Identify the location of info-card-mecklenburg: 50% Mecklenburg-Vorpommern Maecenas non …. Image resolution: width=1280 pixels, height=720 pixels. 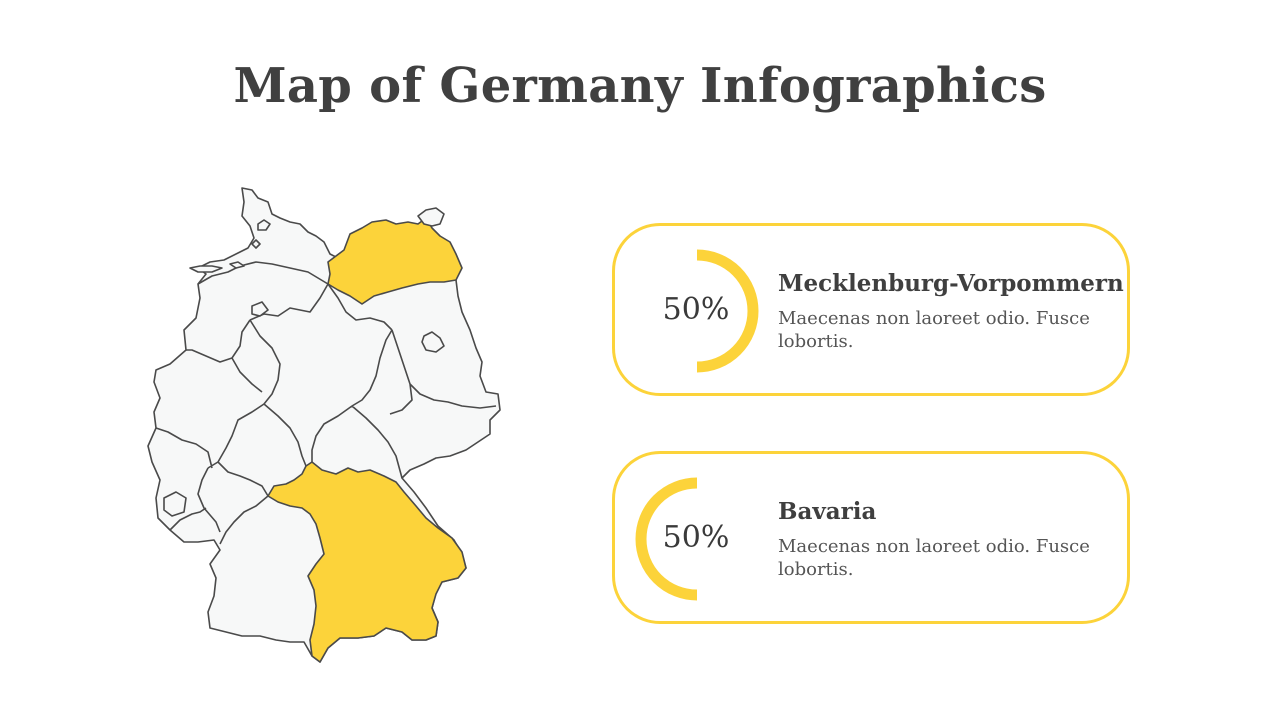
(871, 309).